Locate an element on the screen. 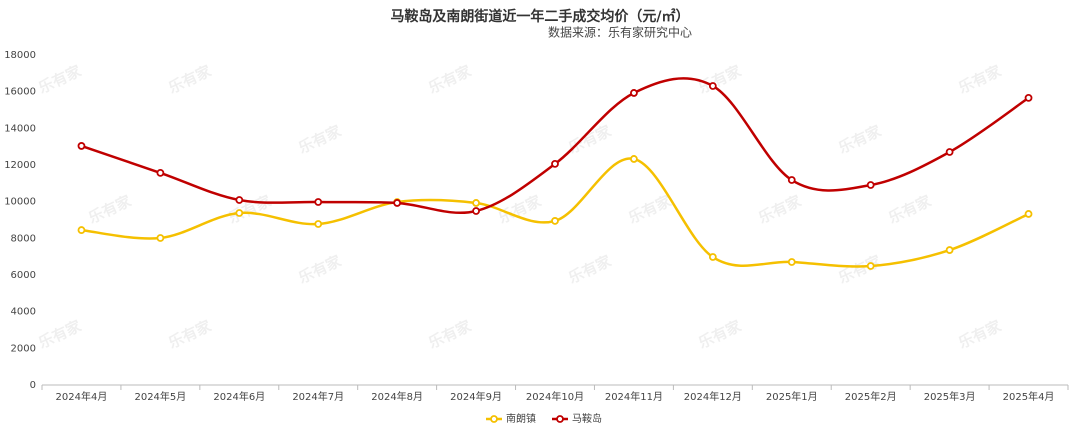 This screenshot has width=1080, height=436. y-tick-label: 8000 is located at coordinates (23, 238).